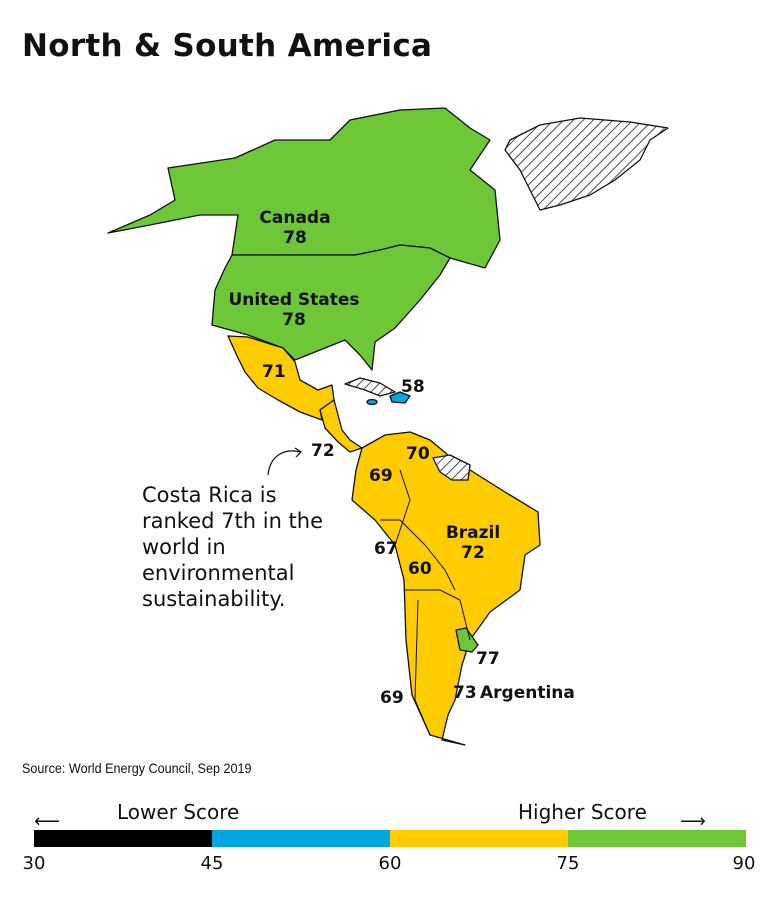 The image size is (780, 919). Describe the element at coordinates (295, 218) in the screenshot. I see `country-name: Canada` at that location.